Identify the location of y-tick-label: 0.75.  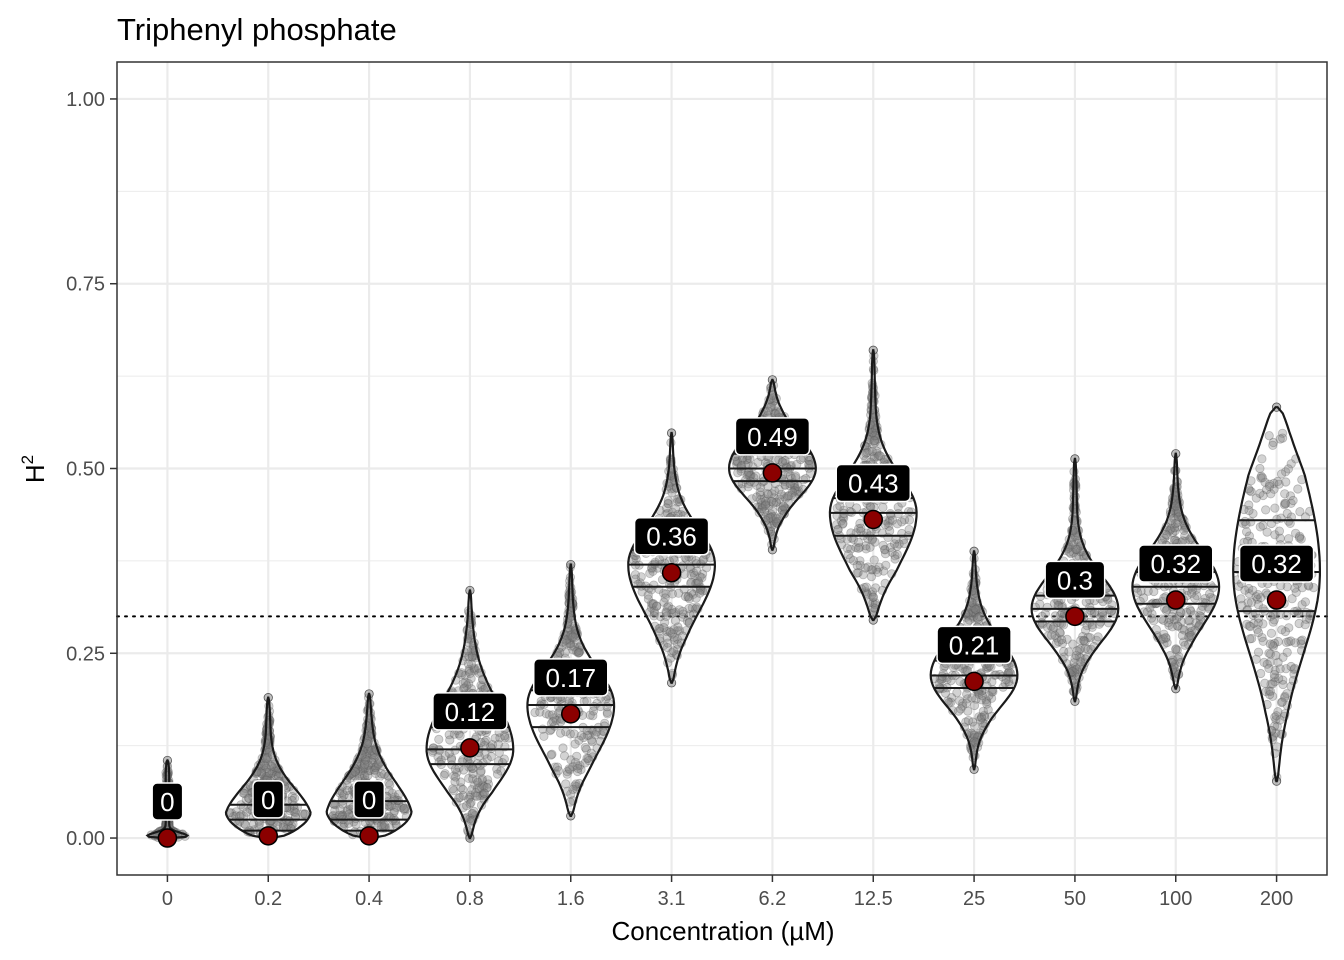
(85, 285).